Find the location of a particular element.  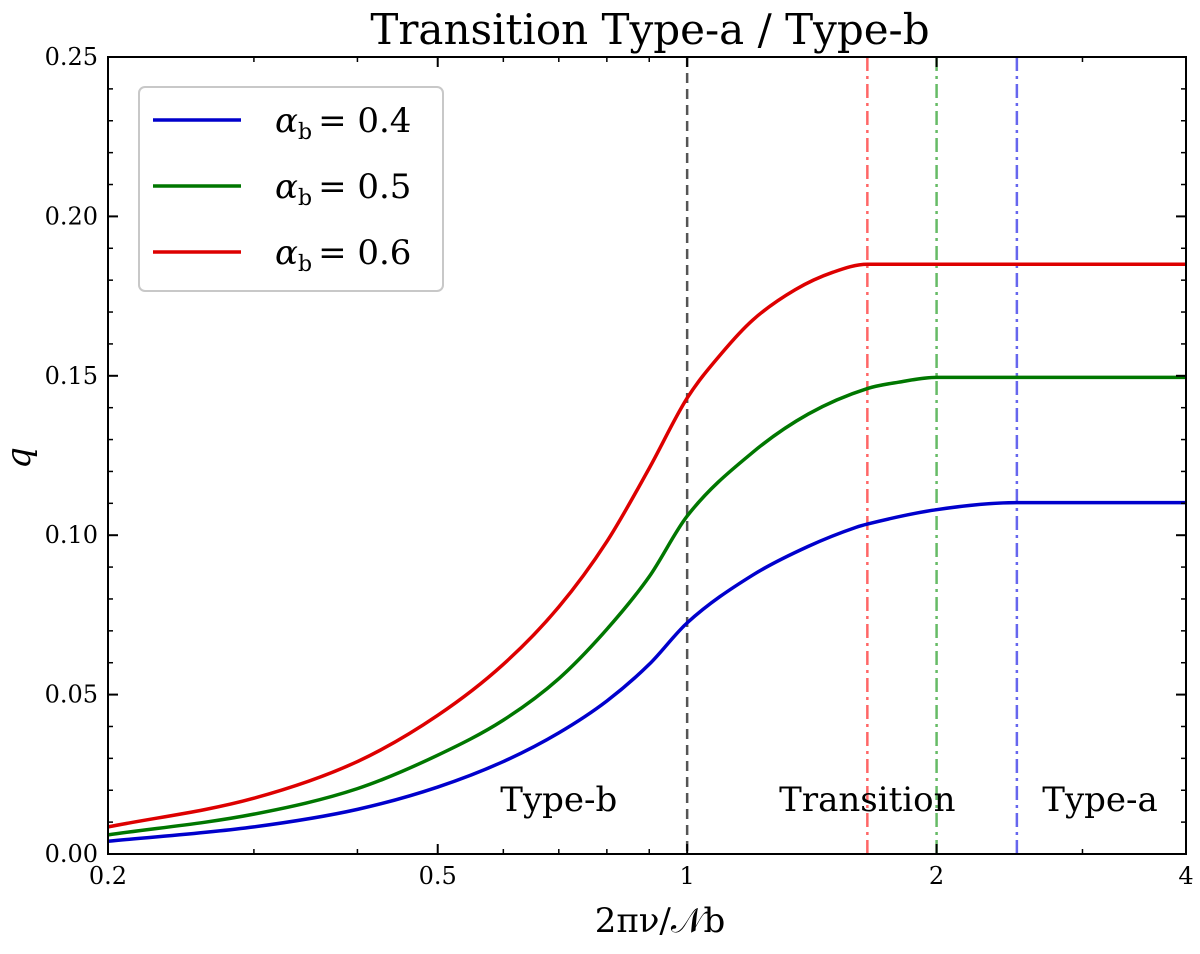

legend-label-2: αb = 0.6 is located at coordinates (343, 255).